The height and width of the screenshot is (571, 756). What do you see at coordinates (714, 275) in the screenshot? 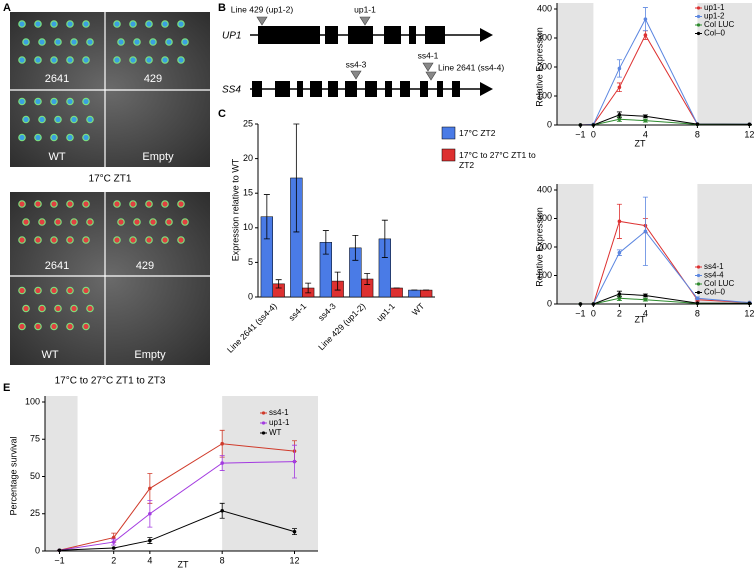
I see `legend-label: ss4-4` at bounding box center [714, 275].